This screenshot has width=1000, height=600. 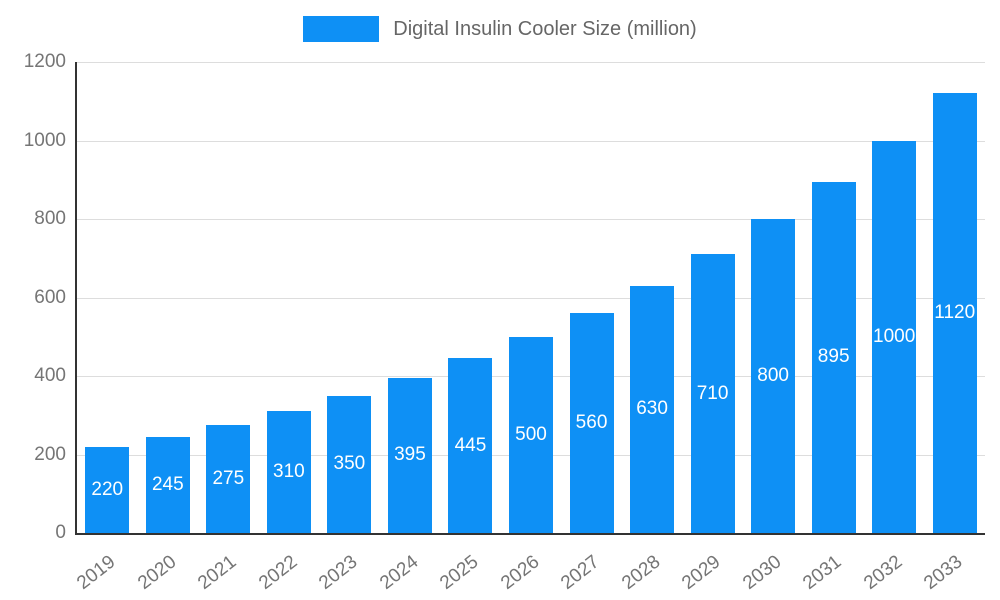 I want to click on bar-value-label: 710, so click(x=712, y=393).